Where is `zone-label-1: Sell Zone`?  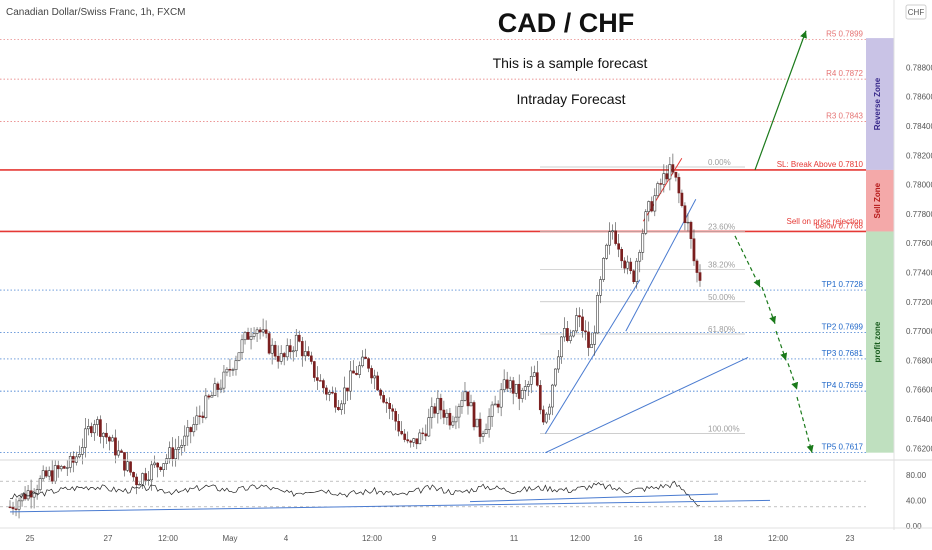
zone-label-1: Sell Zone is located at coordinates (877, 200).